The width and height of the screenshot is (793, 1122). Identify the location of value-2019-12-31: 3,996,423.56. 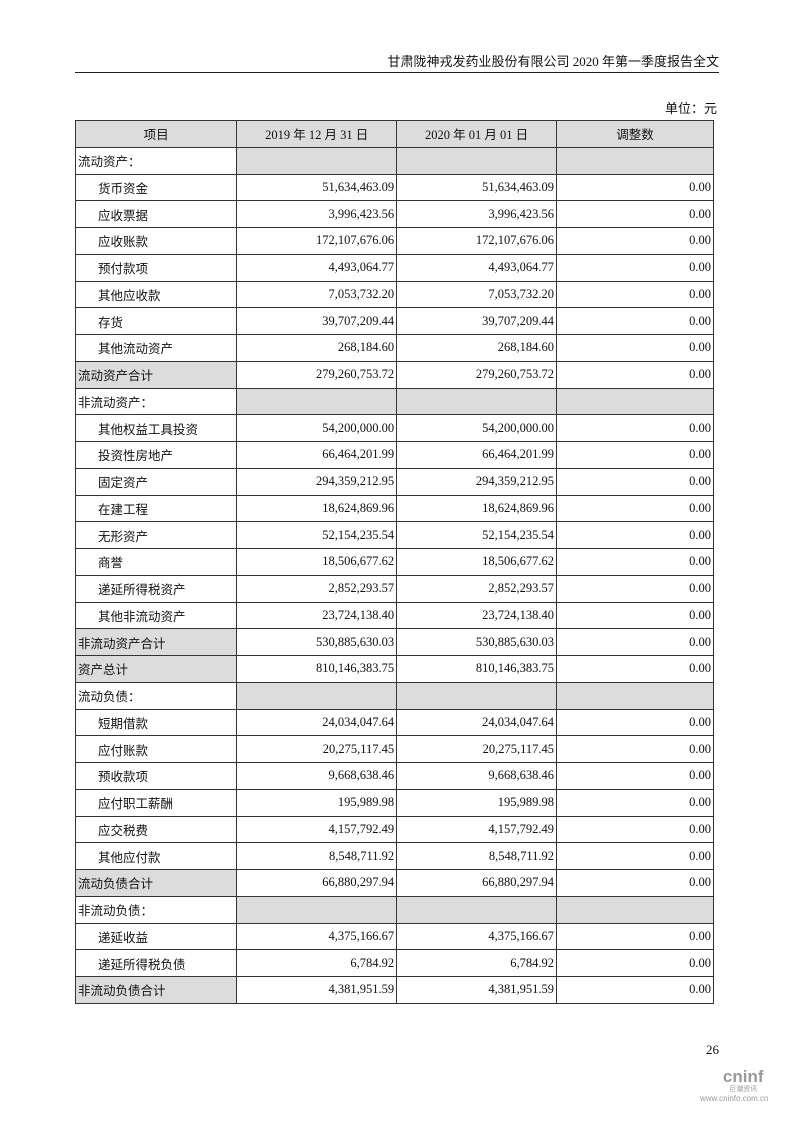
(317, 214).